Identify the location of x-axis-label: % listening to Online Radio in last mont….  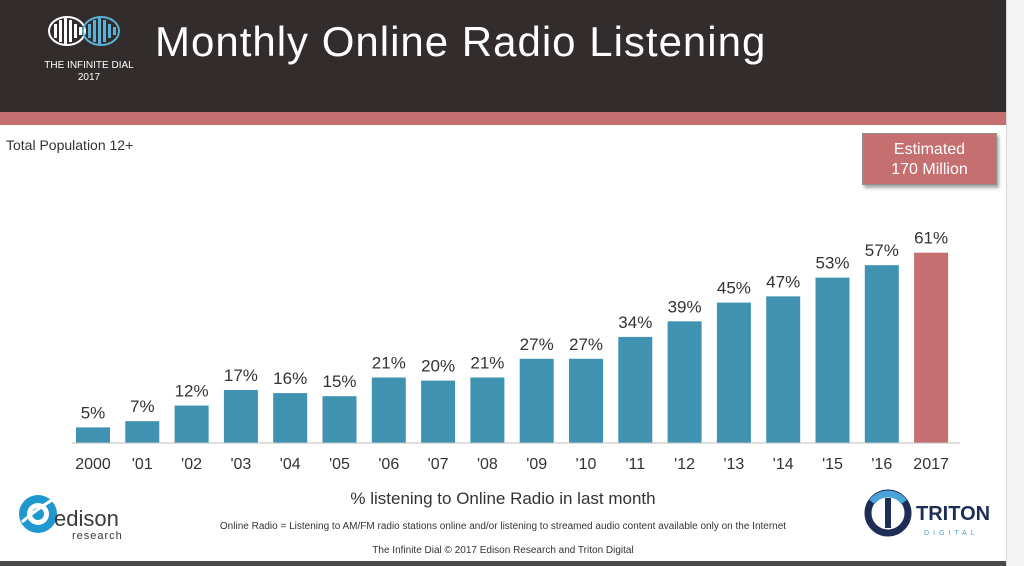
(503, 498).